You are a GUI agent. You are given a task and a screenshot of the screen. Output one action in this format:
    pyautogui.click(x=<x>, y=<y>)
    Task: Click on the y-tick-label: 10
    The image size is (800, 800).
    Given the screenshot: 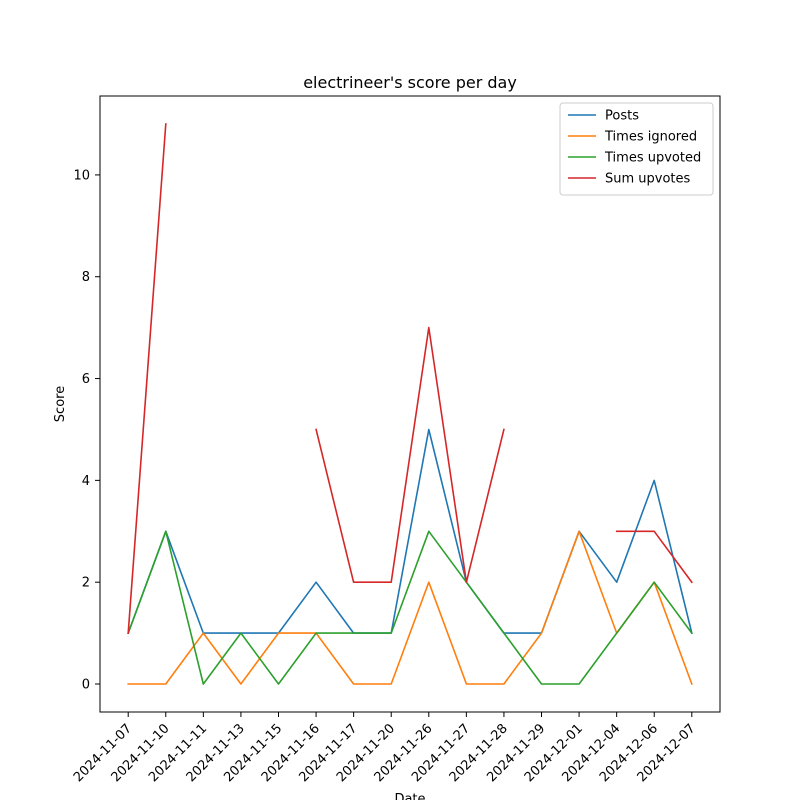 What is the action you would take?
    pyautogui.click(x=81, y=175)
    